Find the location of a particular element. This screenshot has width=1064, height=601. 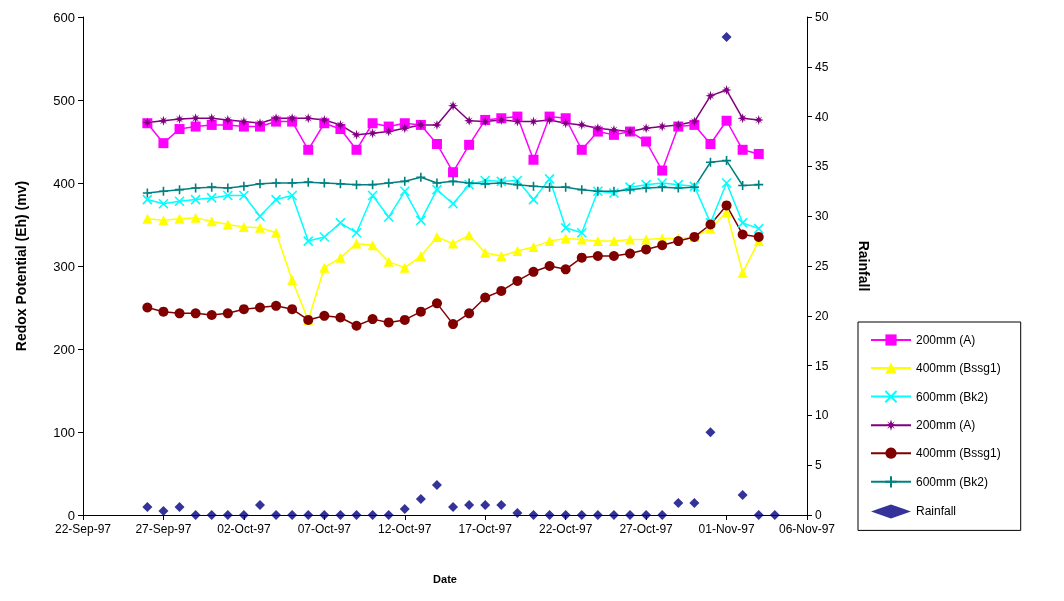

y-tick-label: 0 is located at coordinates (71, 515).